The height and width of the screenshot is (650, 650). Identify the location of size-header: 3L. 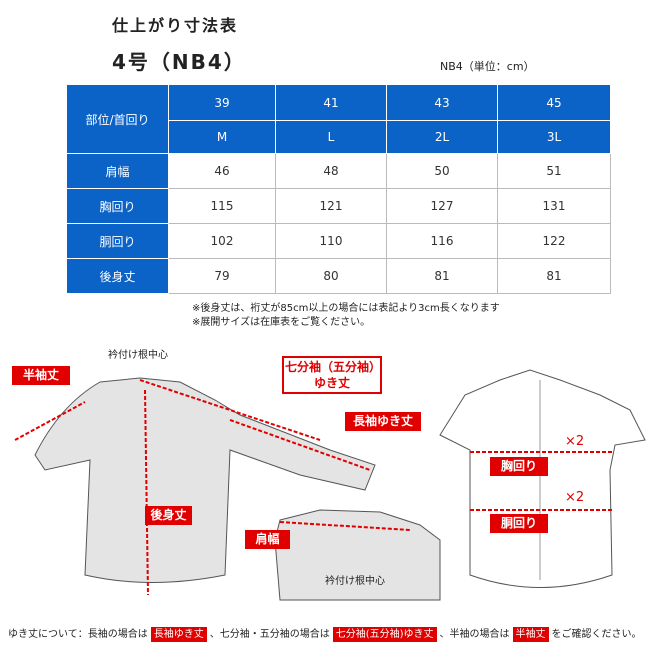
(554, 137).